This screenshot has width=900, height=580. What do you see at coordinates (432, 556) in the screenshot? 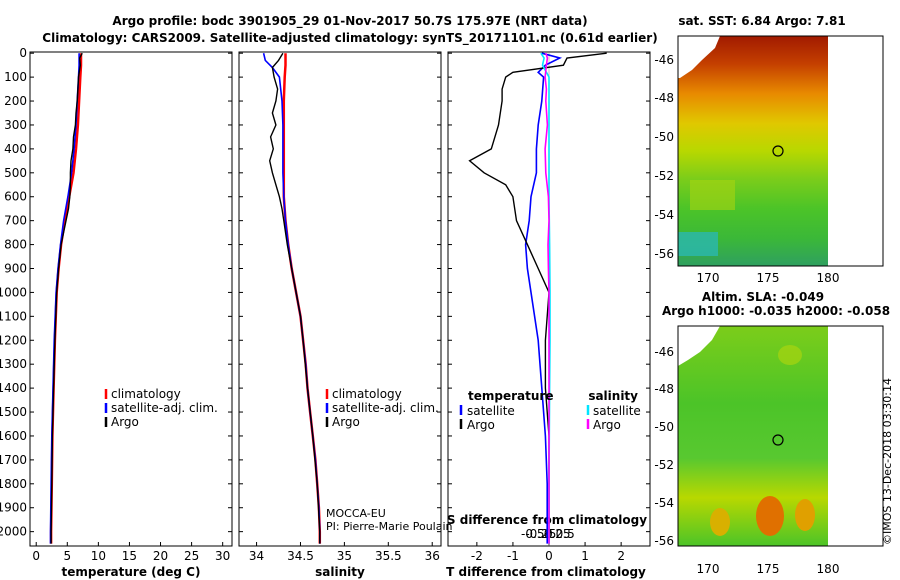
I see `x-tick-label: 36` at bounding box center [432, 556].